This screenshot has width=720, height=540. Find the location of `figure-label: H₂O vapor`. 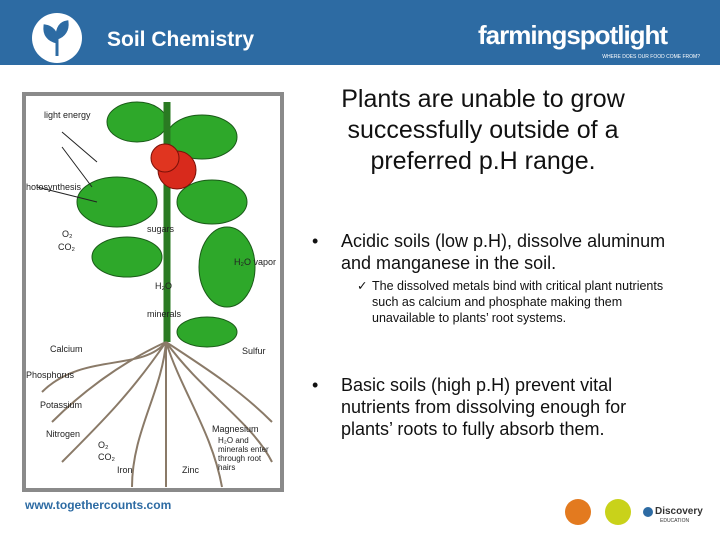

figure-label: H₂O vapor is located at coordinates (255, 262).